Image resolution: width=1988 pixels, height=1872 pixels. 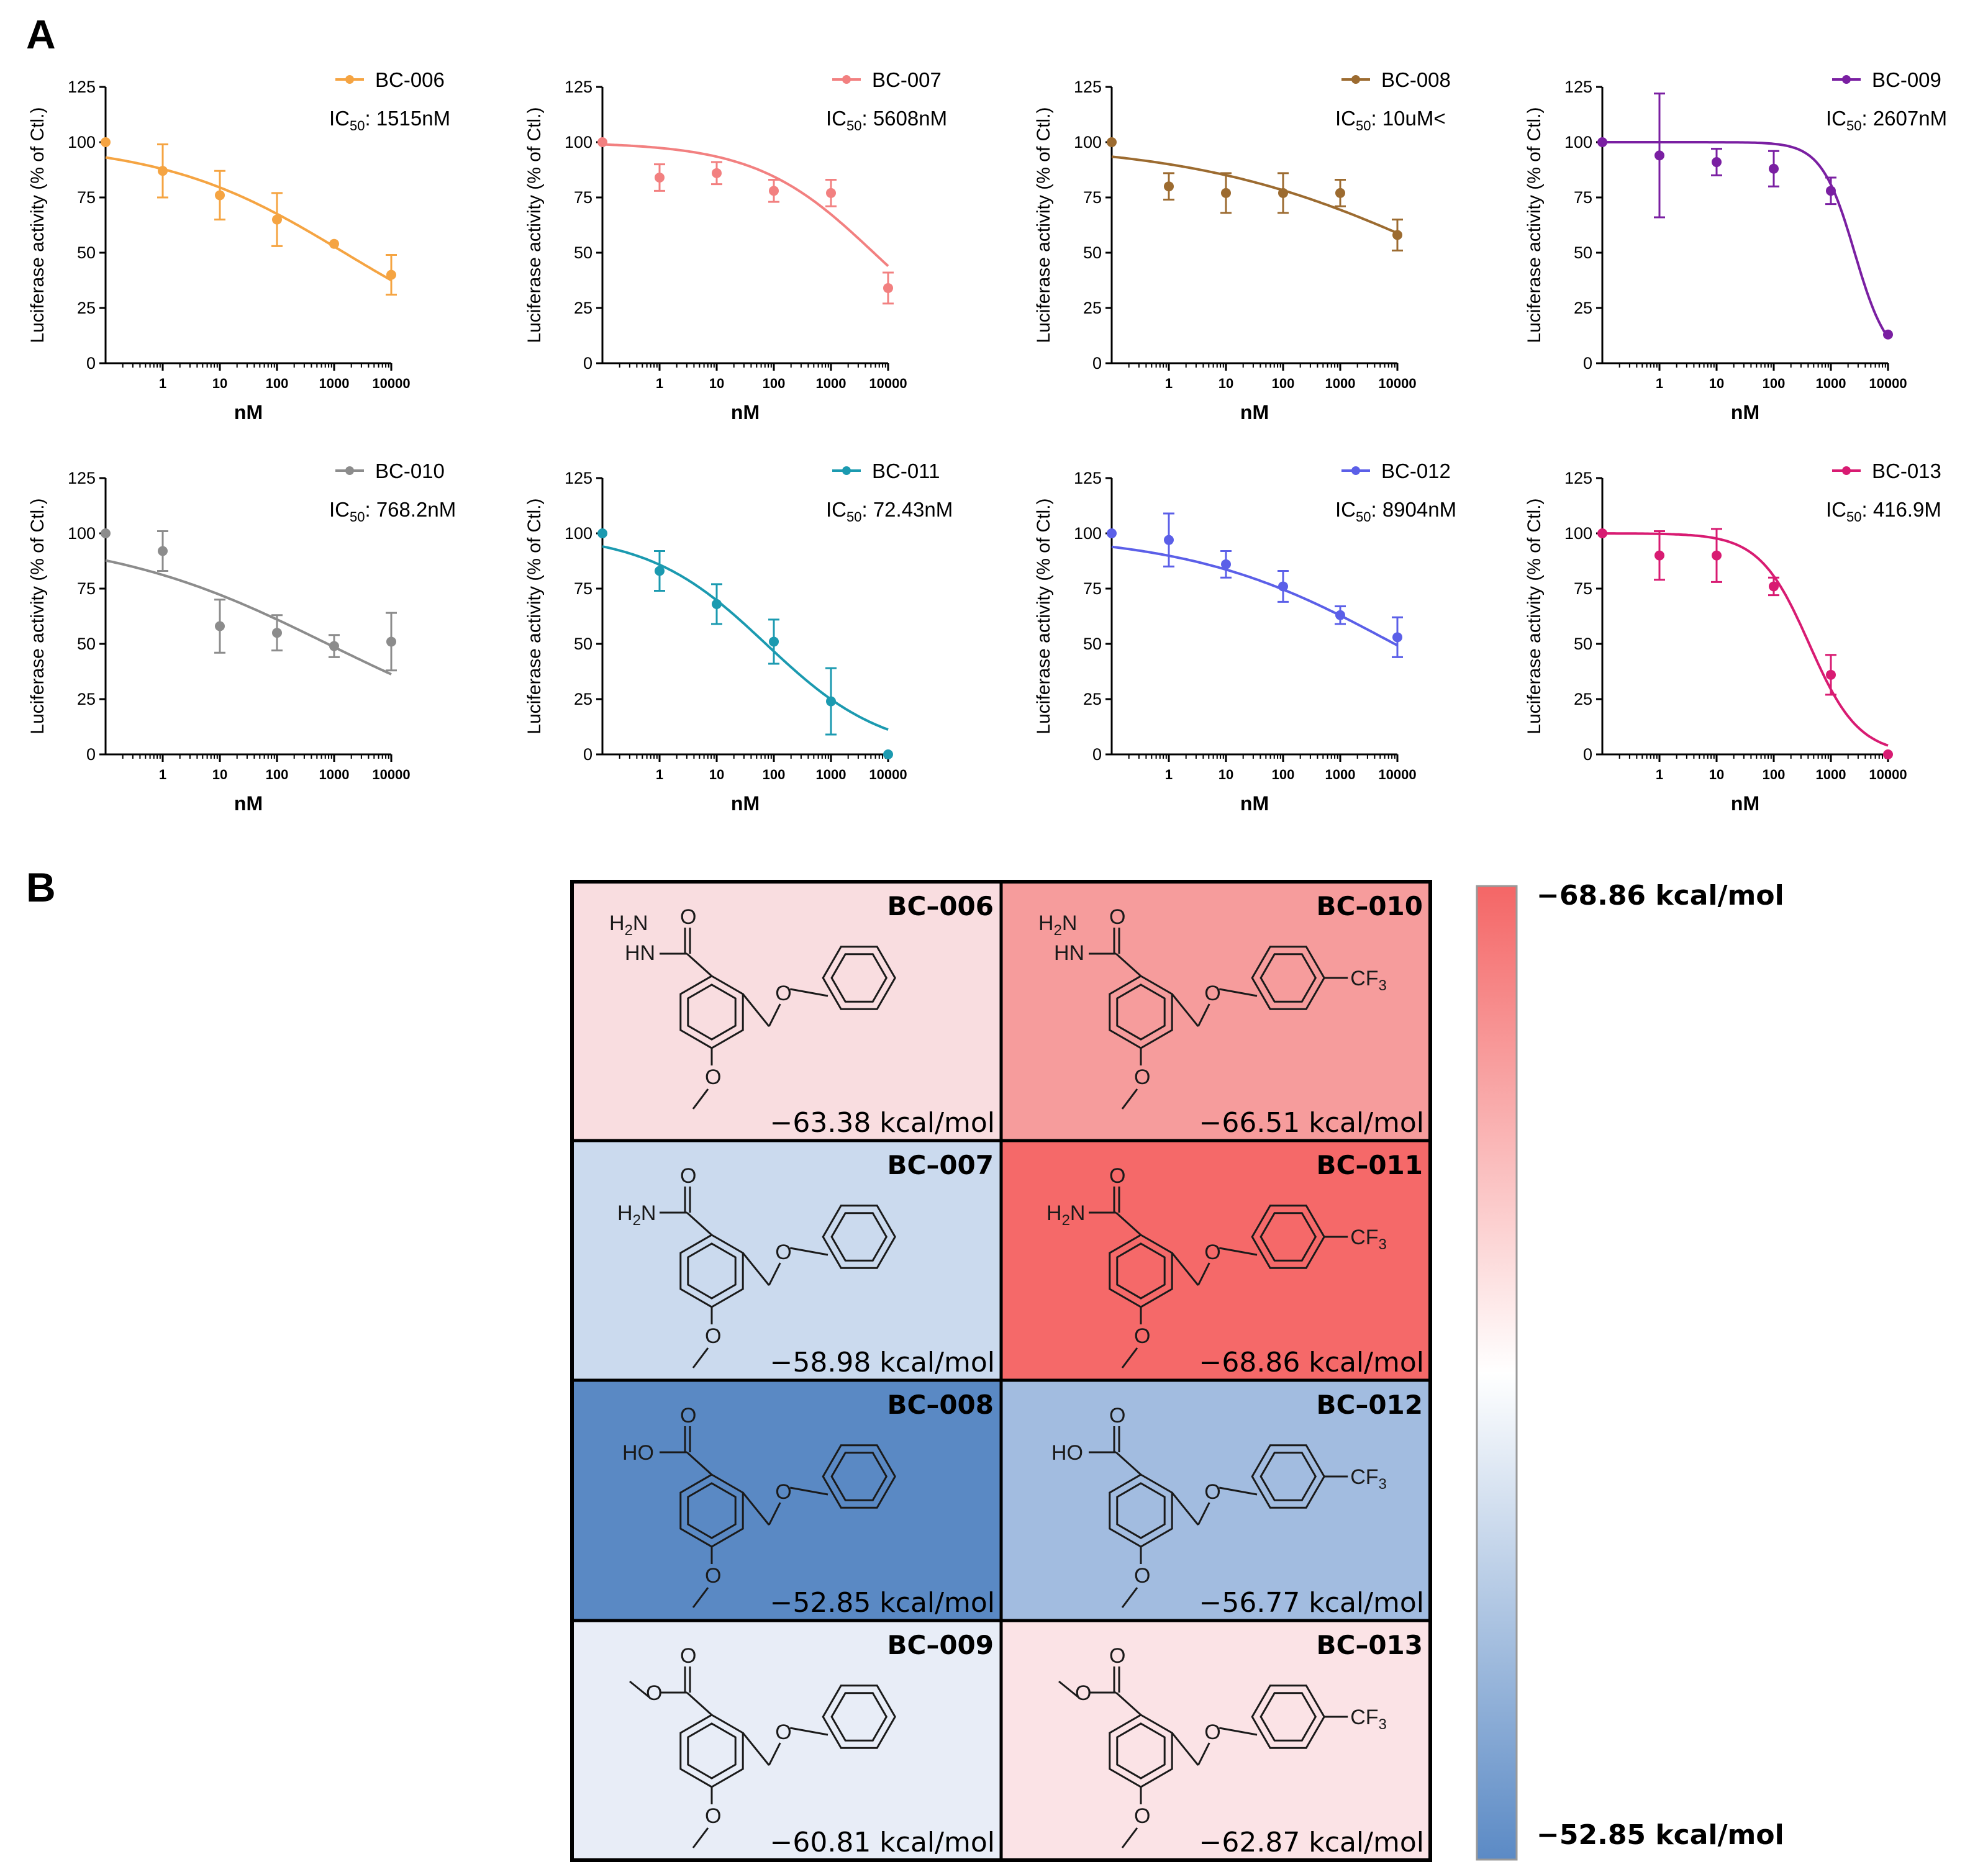 I want to click on fit-curve, so click(x=249, y=219).